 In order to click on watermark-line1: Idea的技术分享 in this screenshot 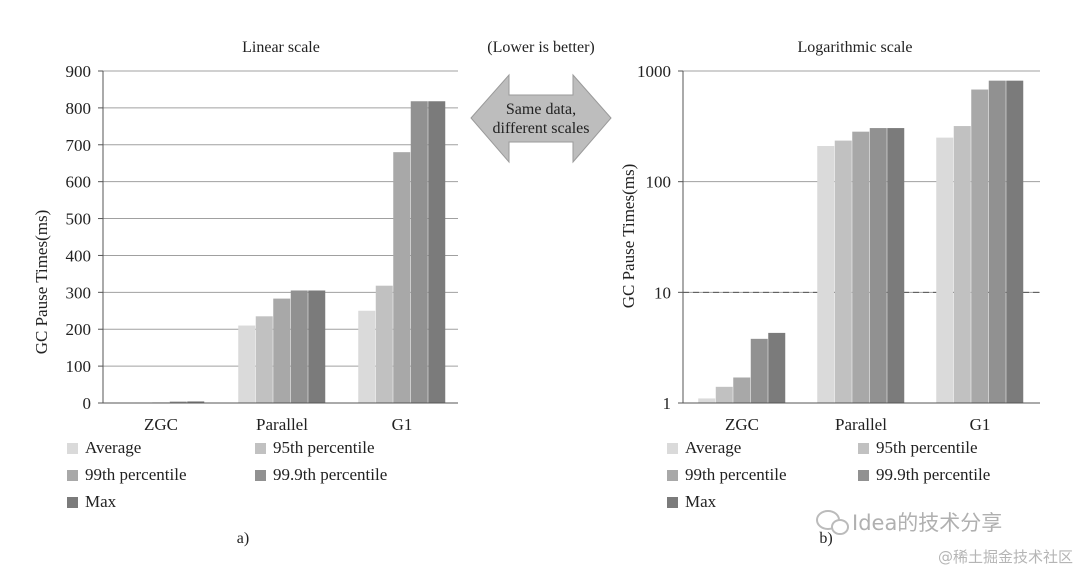, I will do `click(927, 523)`.